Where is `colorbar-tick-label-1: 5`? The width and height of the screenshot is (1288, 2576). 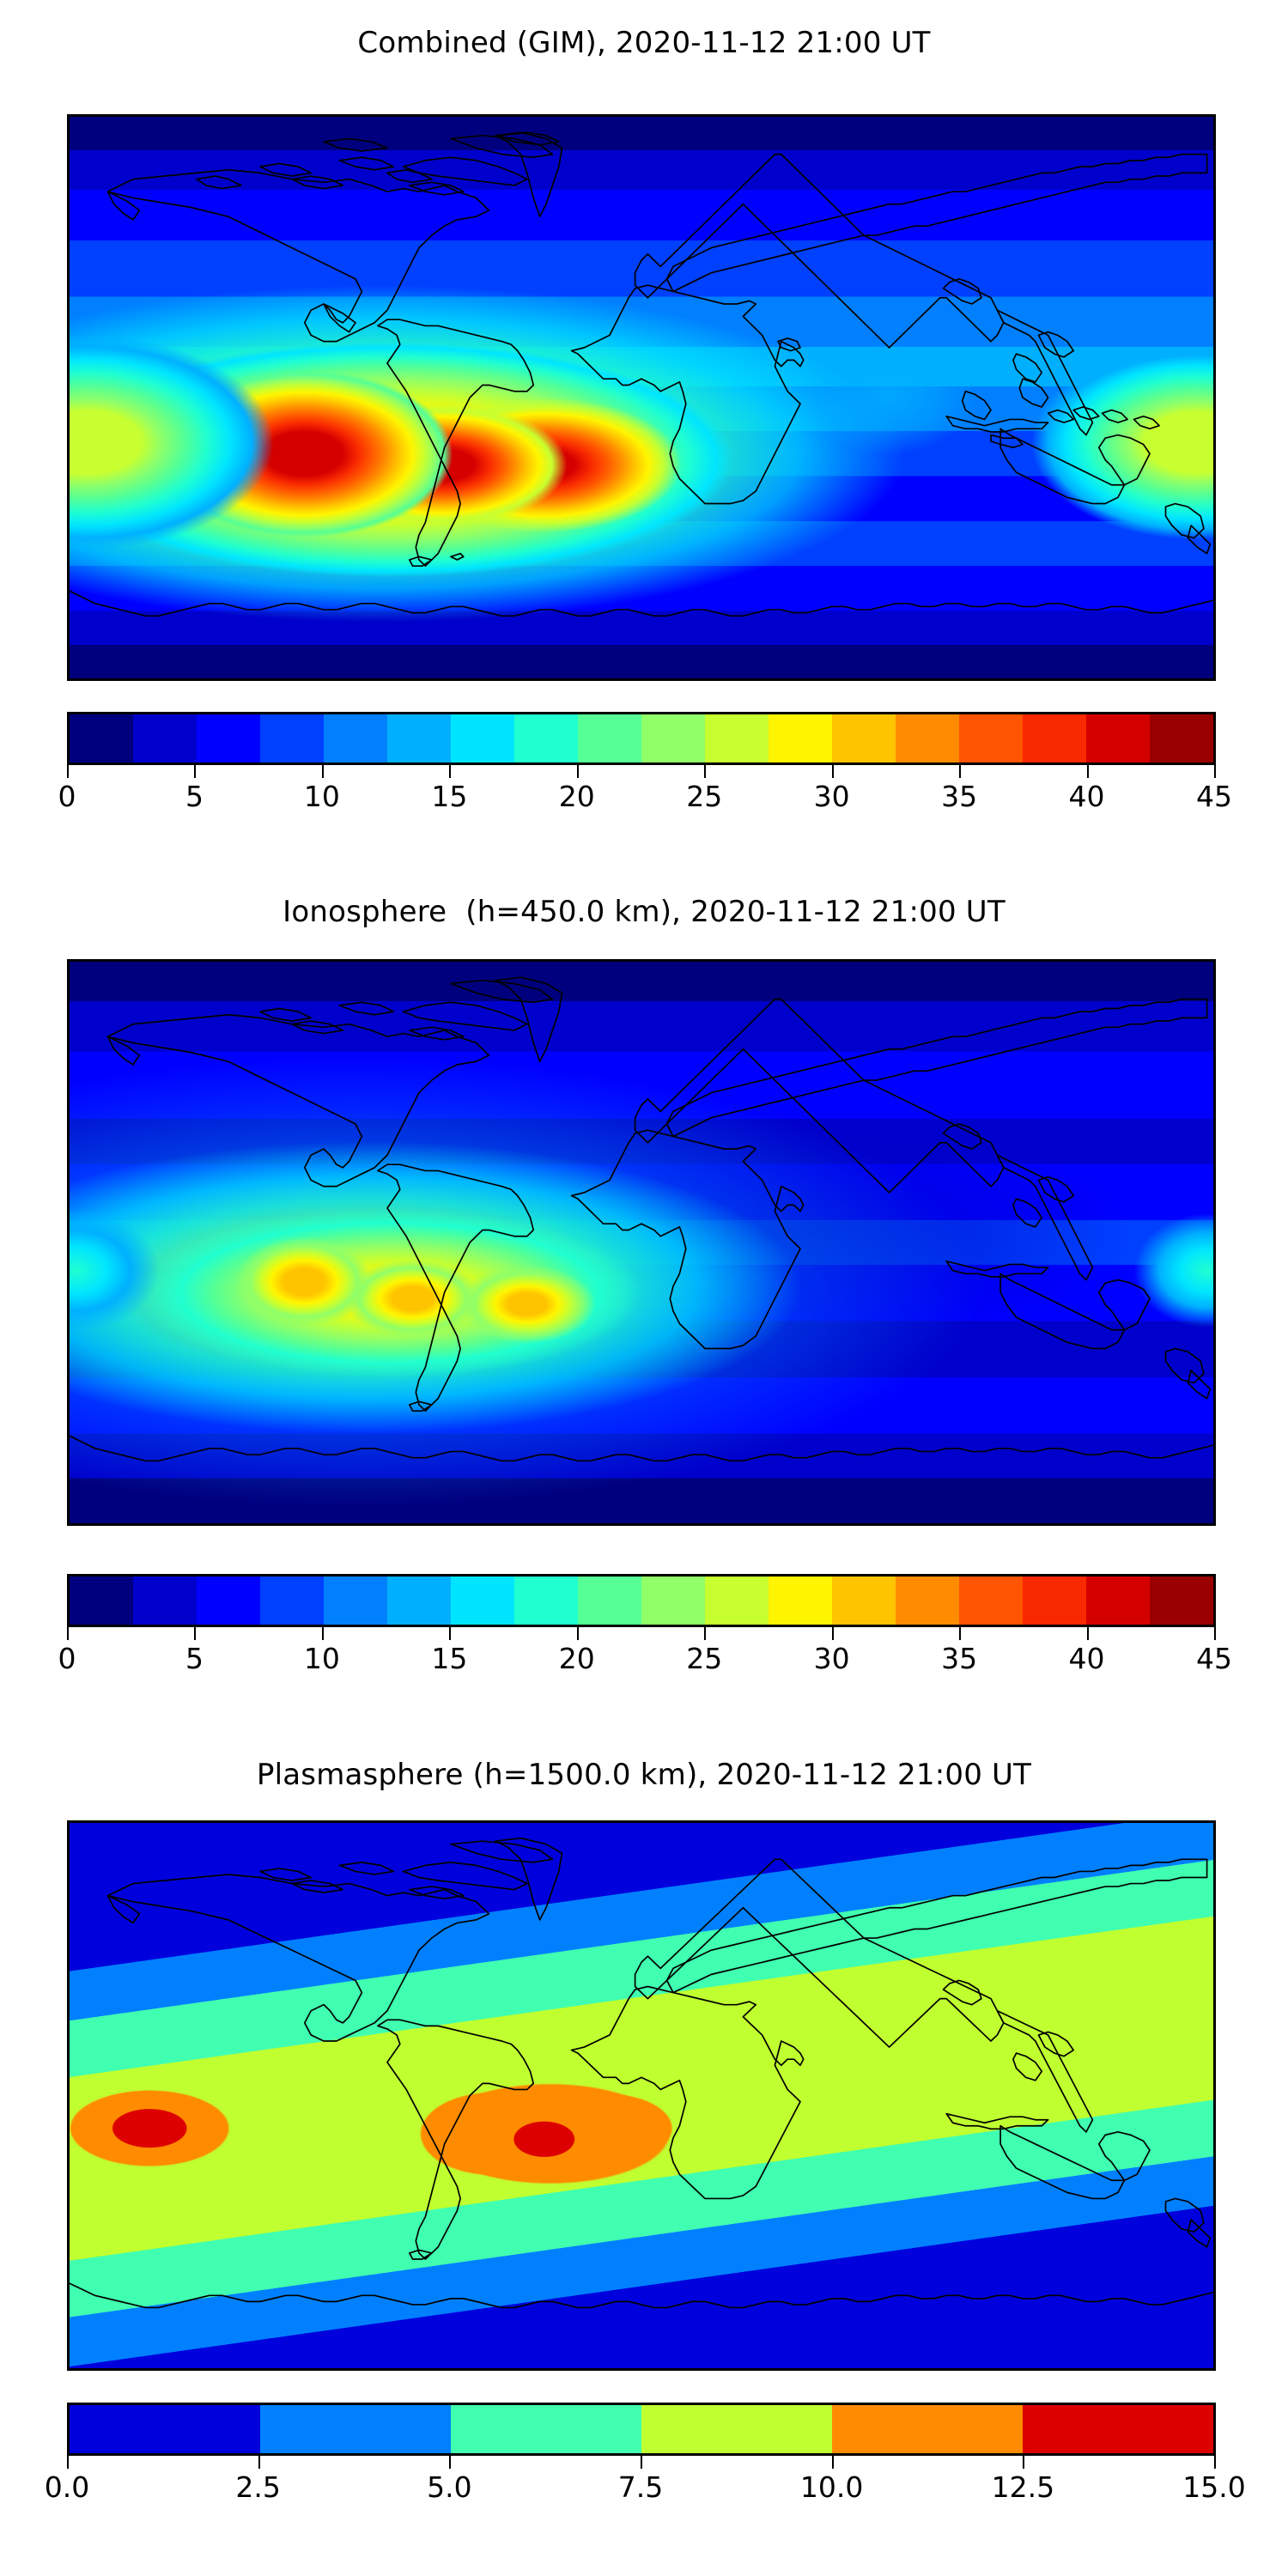 colorbar-tick-label-1: 5 is located at coordinates (194, 797).